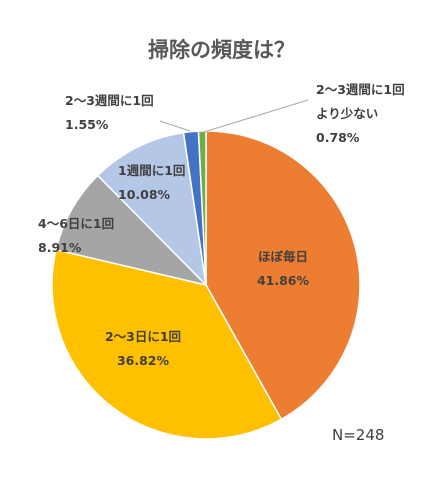 The width and height of the screenshot is (443, 479). I want to click on slice-value: 1.55%, so click(87, 124).